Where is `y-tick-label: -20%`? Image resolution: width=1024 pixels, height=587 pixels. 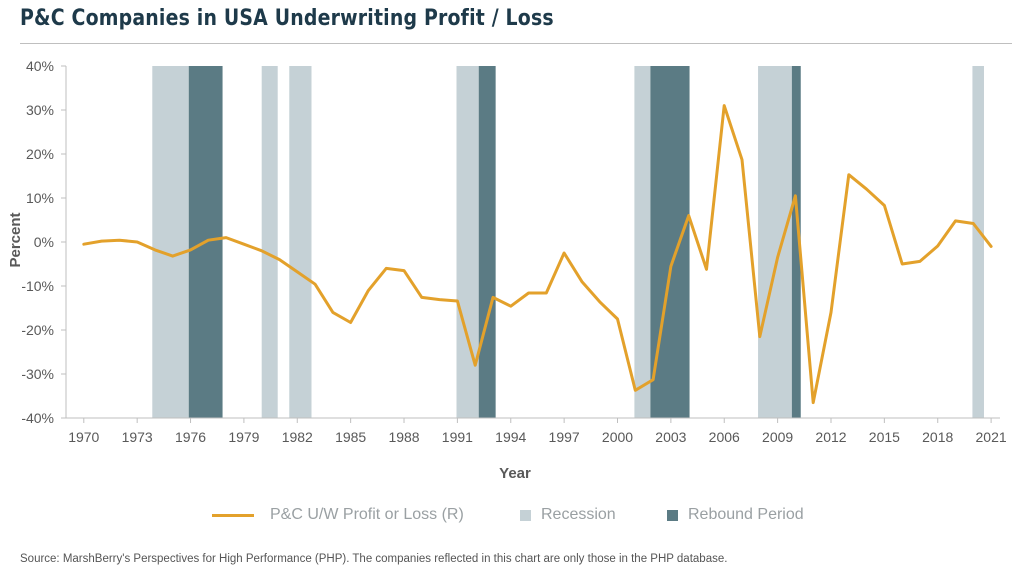
y-tick-label: -20% is located at coordinates (37, 330).